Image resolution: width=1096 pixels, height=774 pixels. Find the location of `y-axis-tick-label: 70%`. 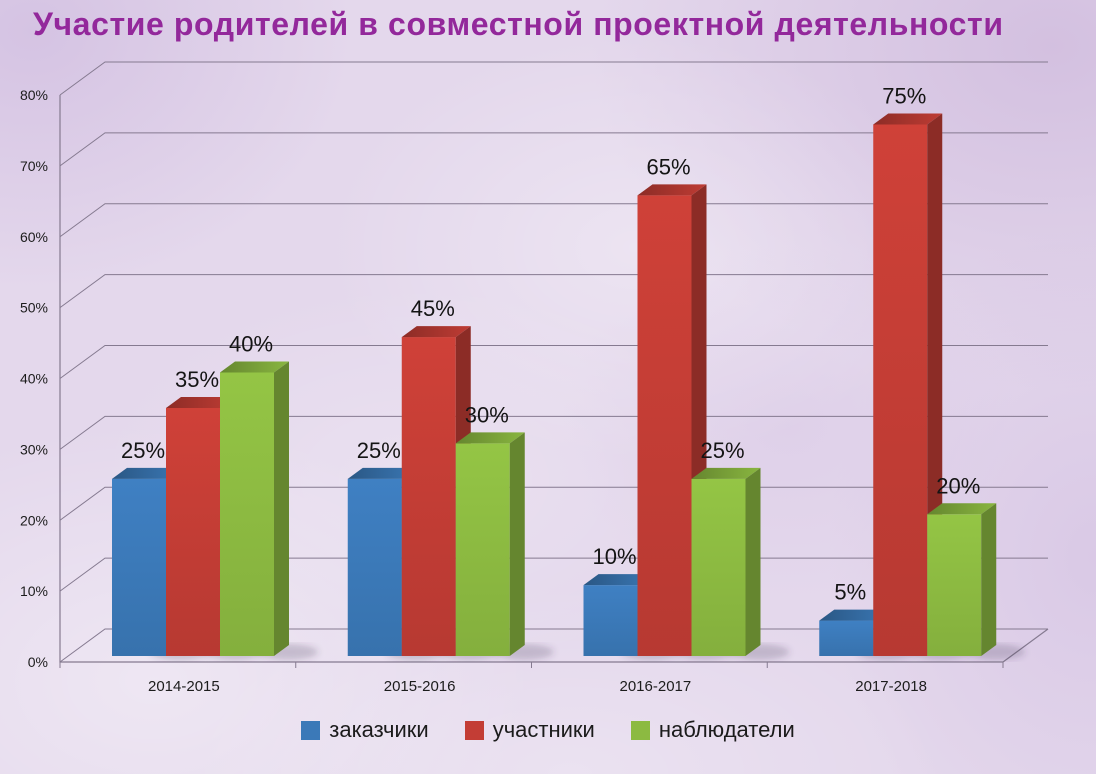

y-axis-tick-label: 70% is located at coordinates (34, 166).